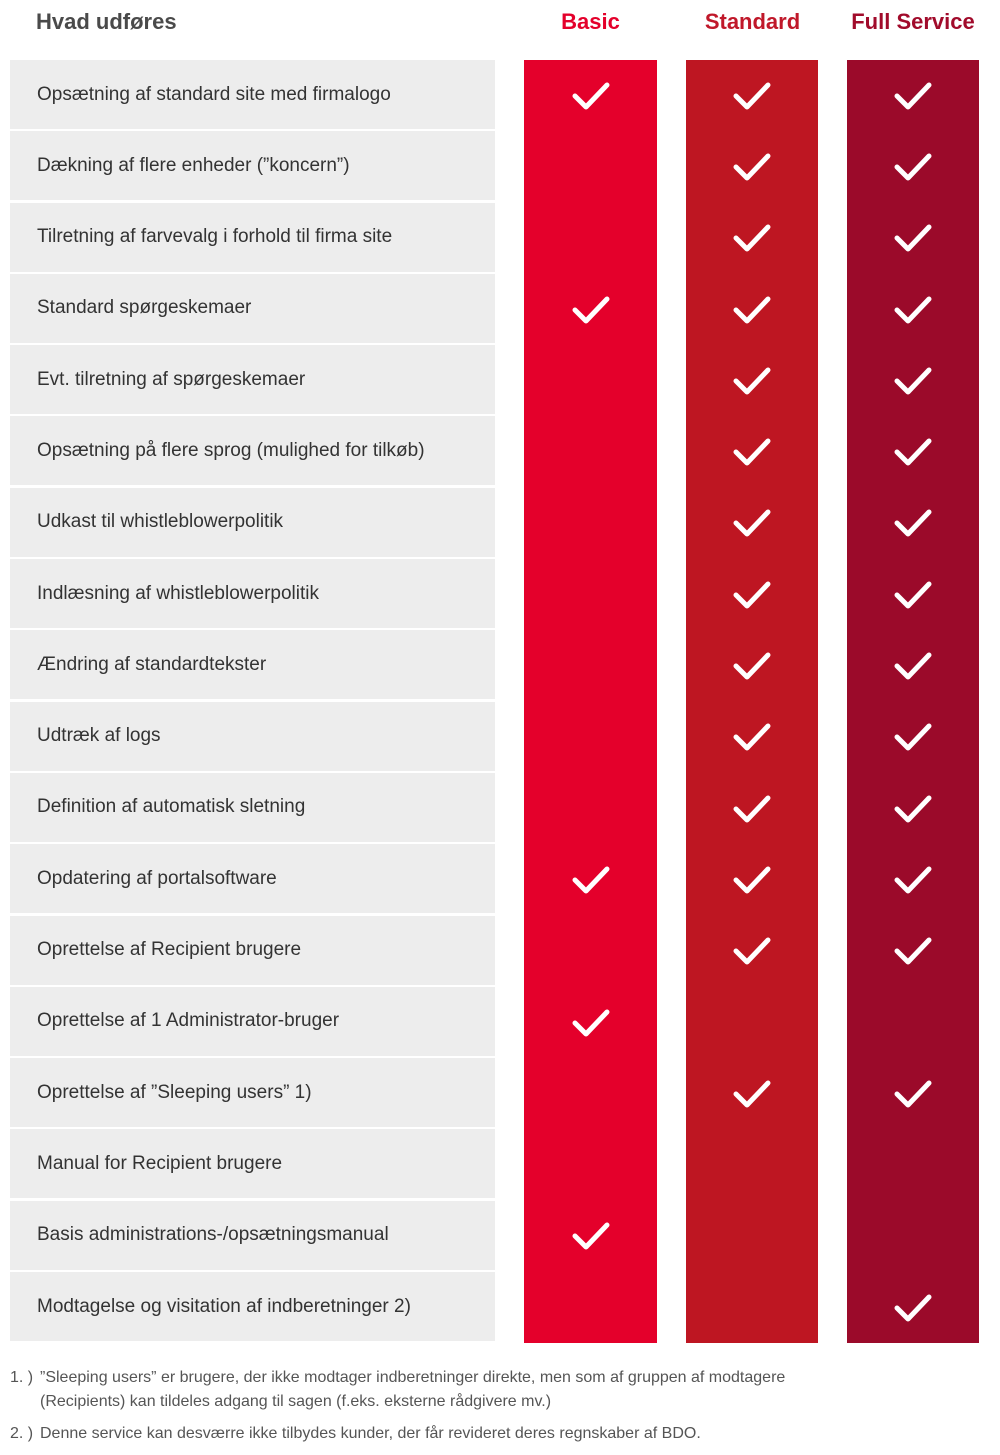 This screenshot has height=1455, width=1000. What do you see at coordinates (252, 736) in the screenshot?
I see `feature-cell: Udtræk af logs` at bounding box center [252, 736].